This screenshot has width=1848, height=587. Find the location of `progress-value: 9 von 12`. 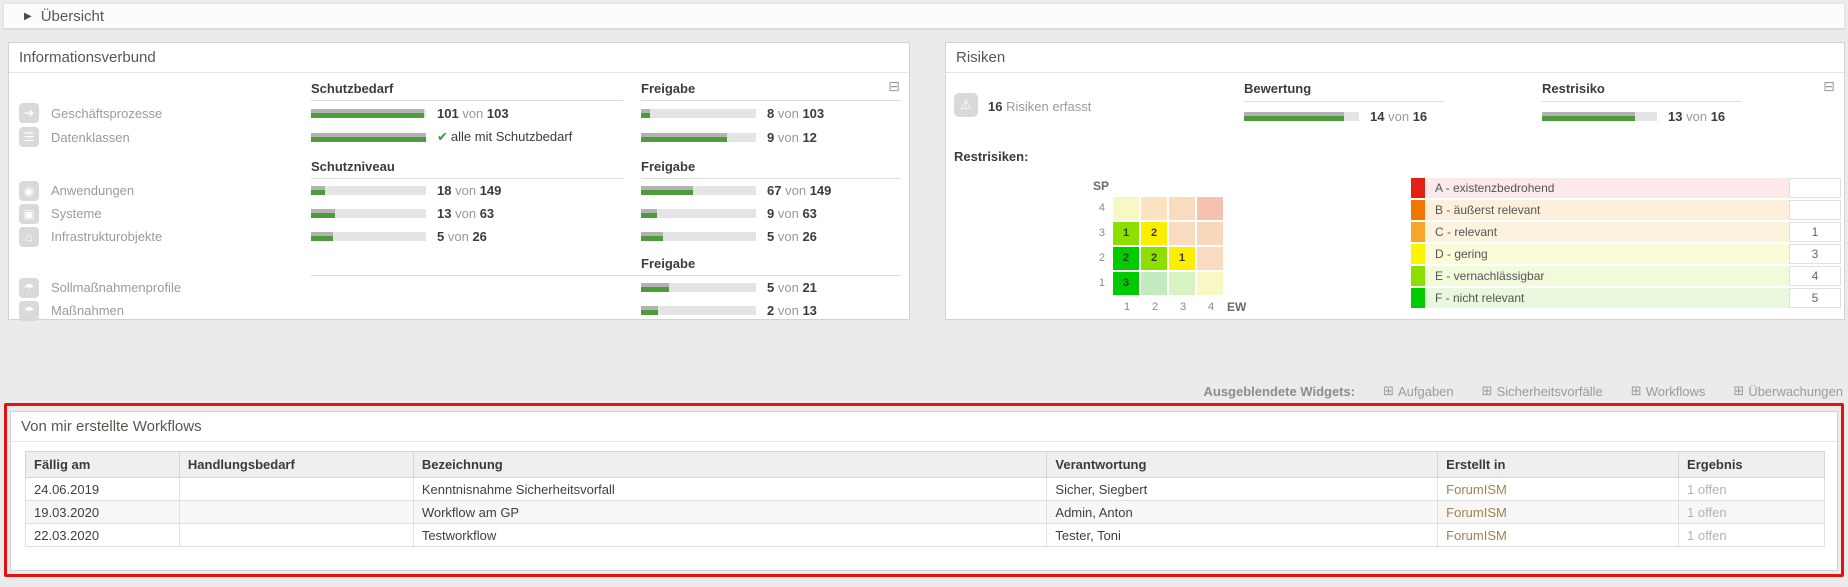

progress-value: 9 von 12 is located at coordinates (792, 137).